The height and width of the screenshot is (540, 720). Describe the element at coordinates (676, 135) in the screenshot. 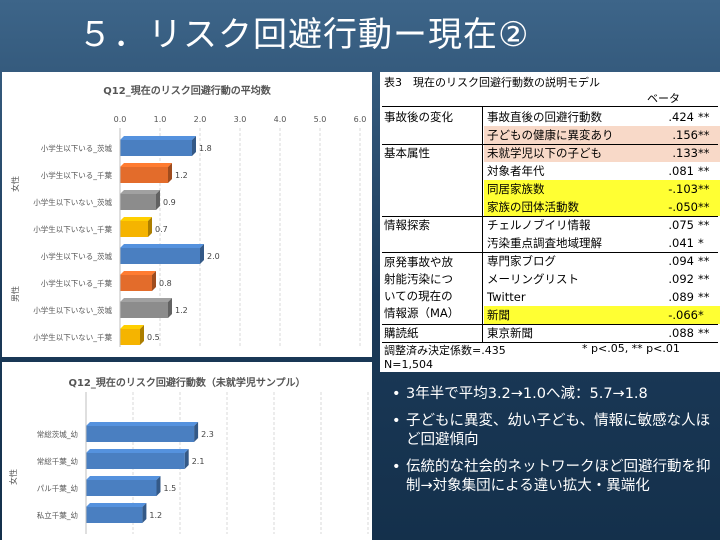

I see `beta-value: .156` at that location.